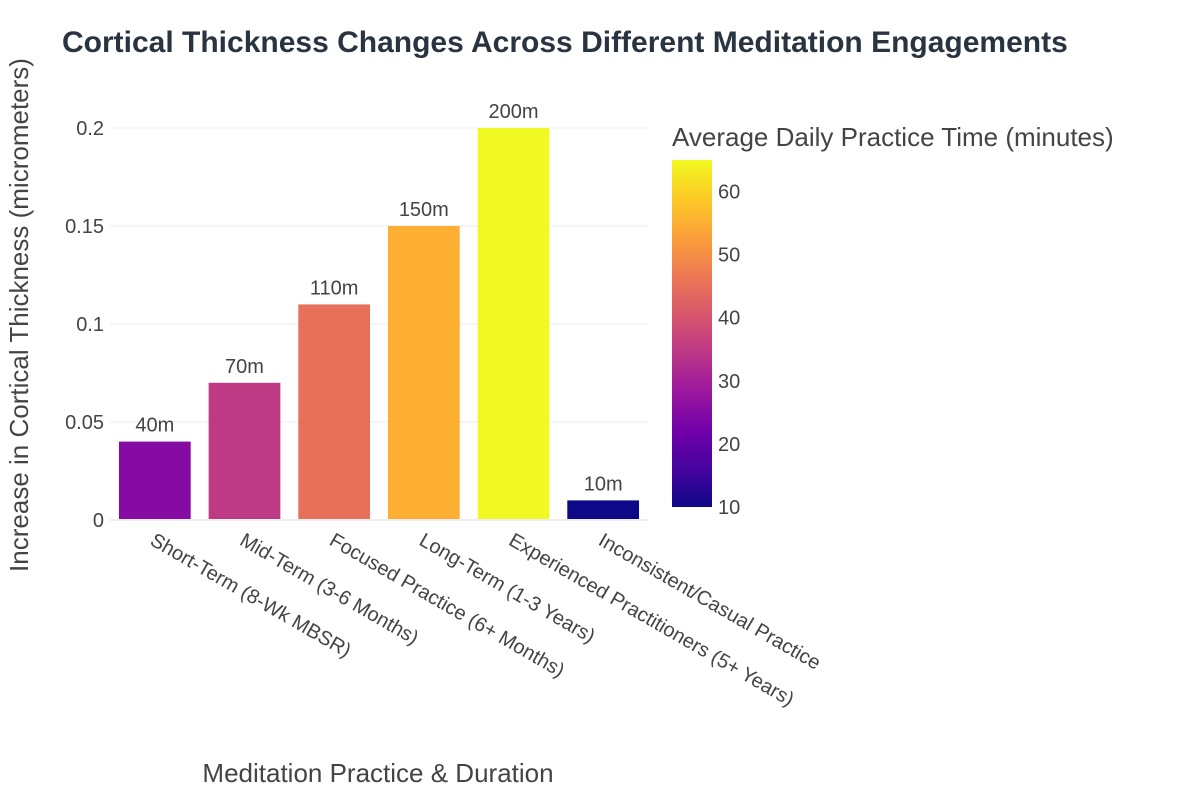  I want to click on bar-data-label: 150m, so click(424, 210).